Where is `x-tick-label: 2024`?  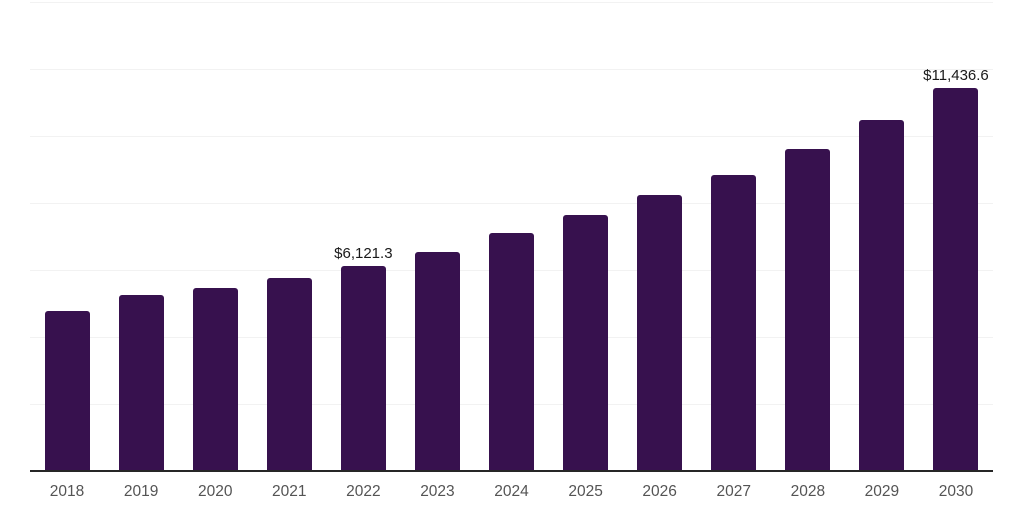
x-tick-label: 2024 is located at coordinates (511, 491).